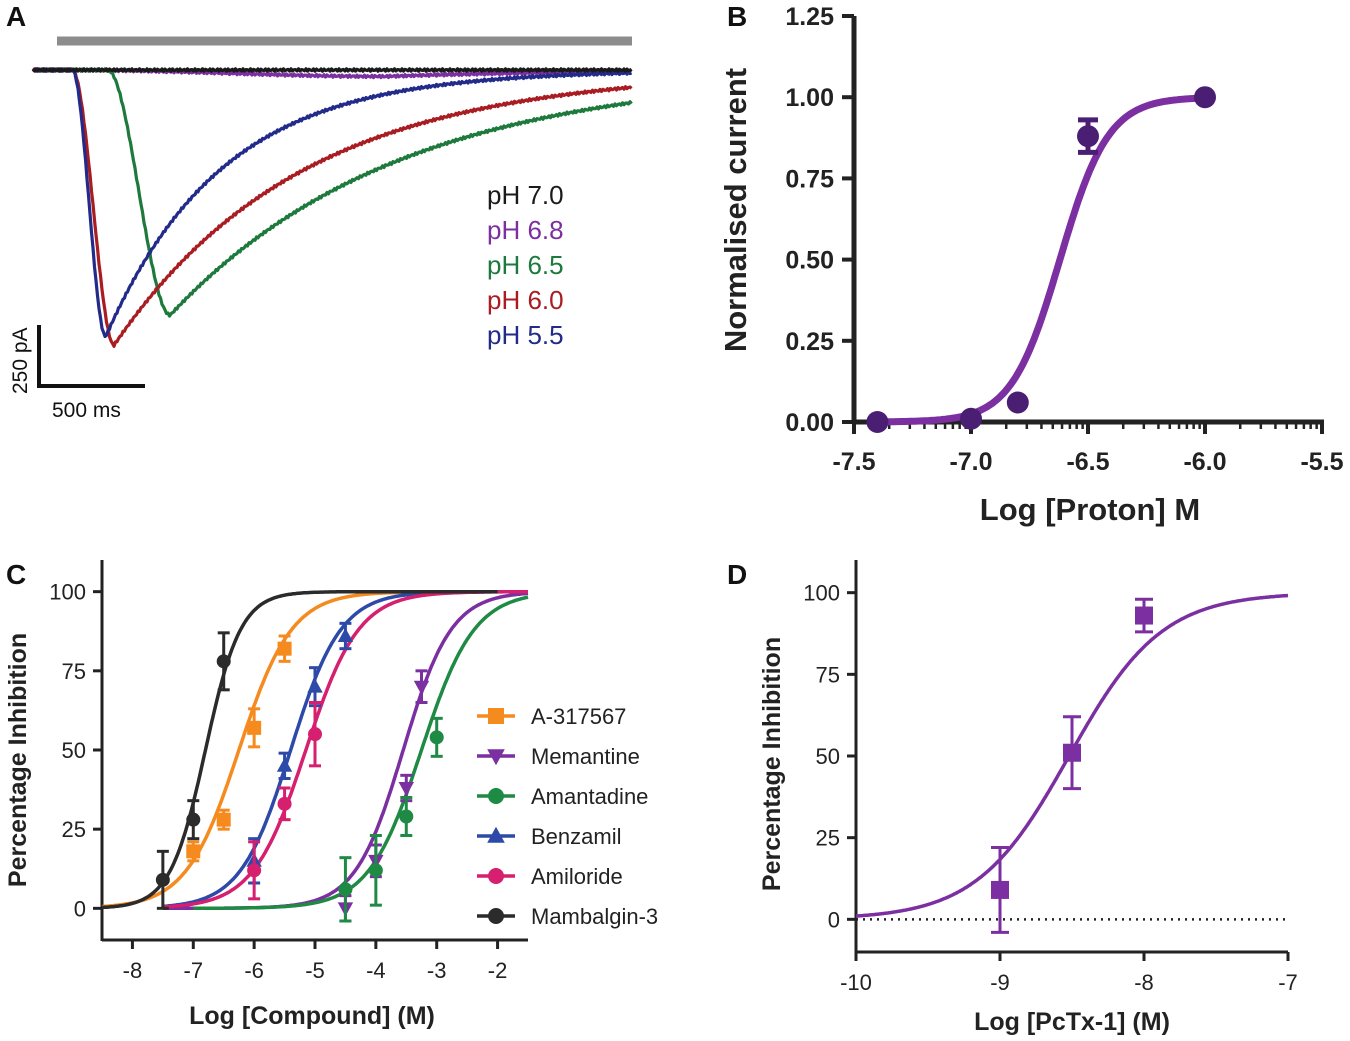 This screenshot has height=1041, width=1350. What do you see at coordinates (578, 716) in the screenshot?
I see `legend-label-a-317567: A-317567` at bounding box center [578, 716].